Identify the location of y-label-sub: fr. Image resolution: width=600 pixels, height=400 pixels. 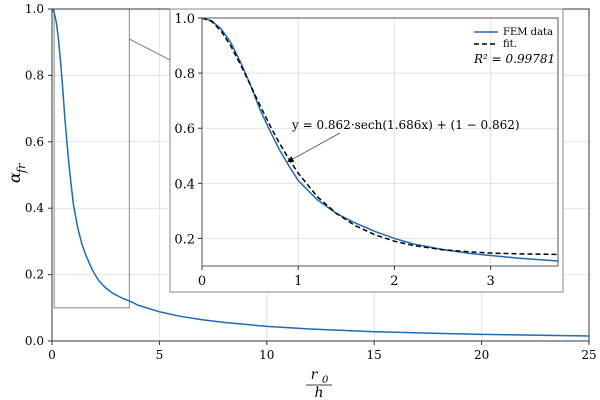
(21, 168).